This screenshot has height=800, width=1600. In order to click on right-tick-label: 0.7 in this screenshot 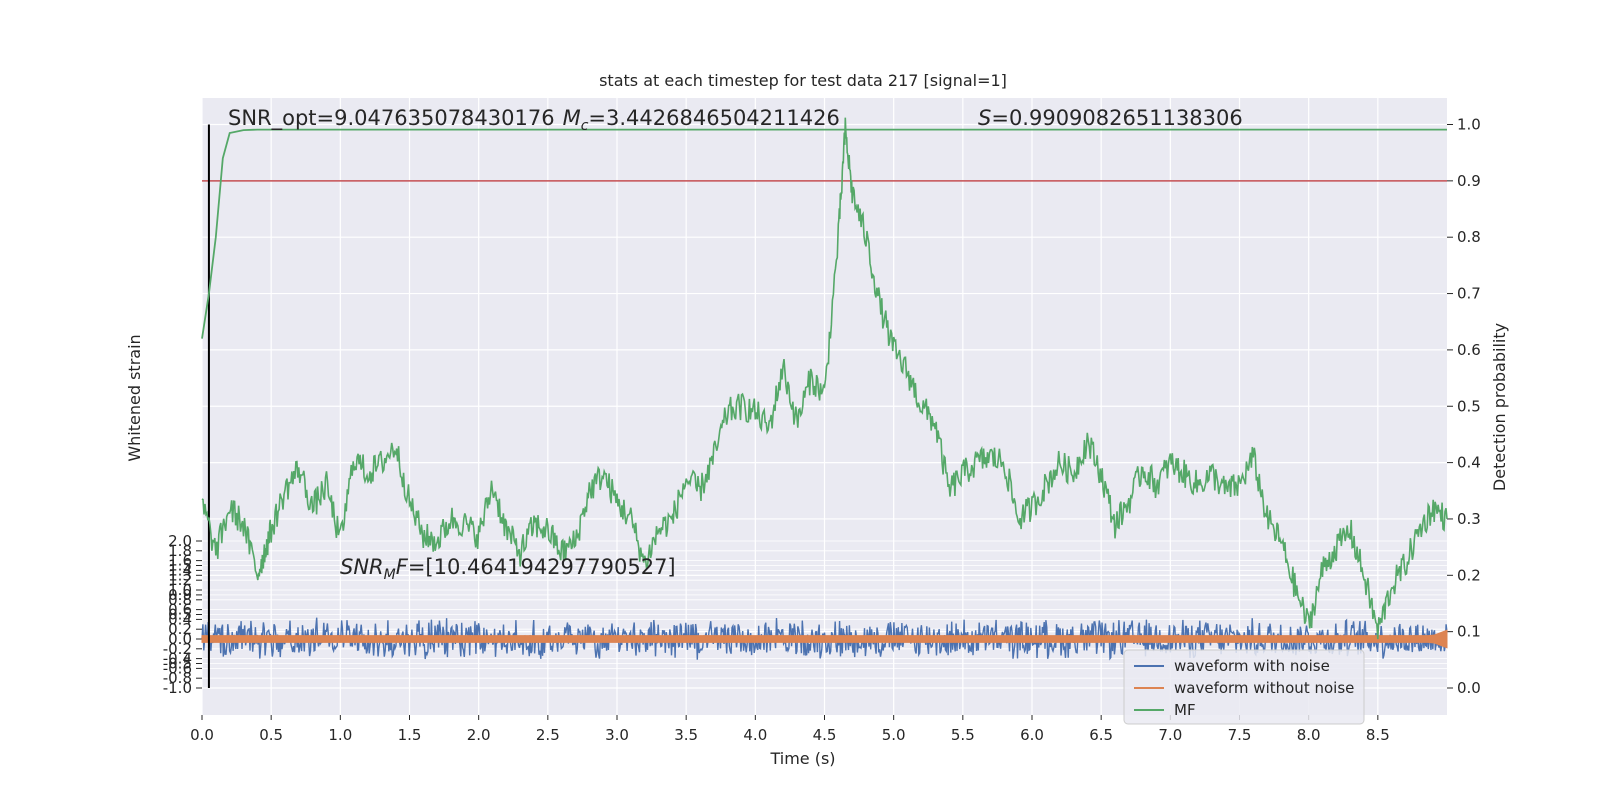, I will do `click(1469, 294)`.